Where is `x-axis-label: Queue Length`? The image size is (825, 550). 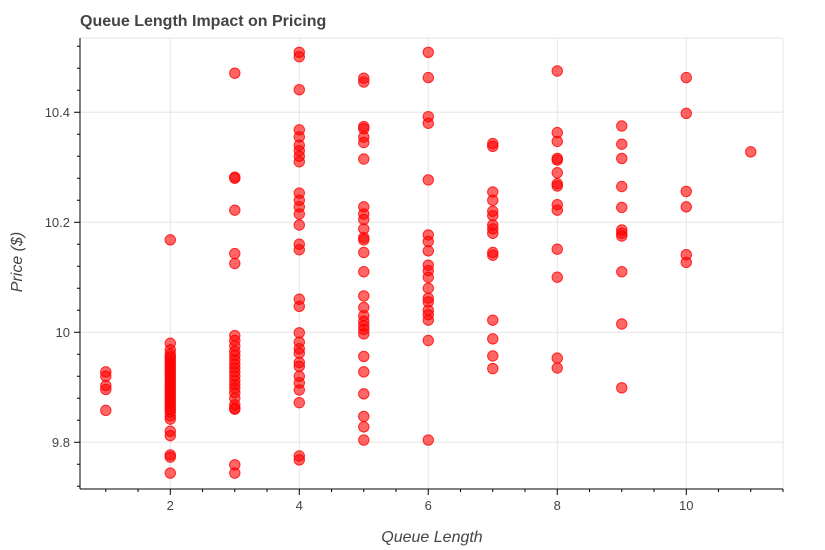
x-axis-label: Queue Length is located at coordinates (432, 537).